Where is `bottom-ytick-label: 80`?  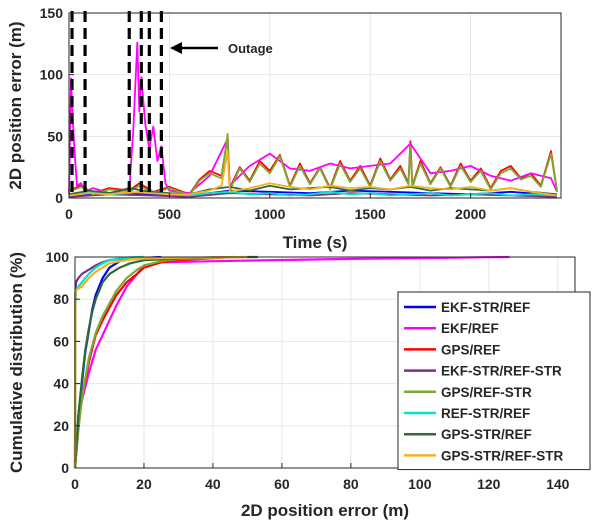 bottom-ytick-label: 80 is located at coordinates (61, 299).